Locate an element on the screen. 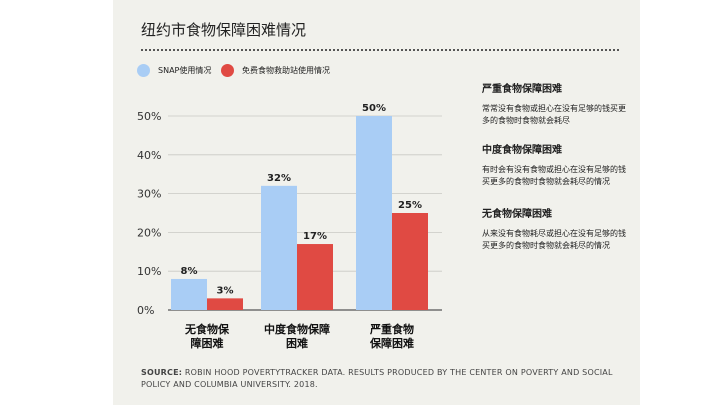 This screenshot has width=720, height=405. note-moderate-heading: 中度食物保障困难 is located at coordinates (522, 150).